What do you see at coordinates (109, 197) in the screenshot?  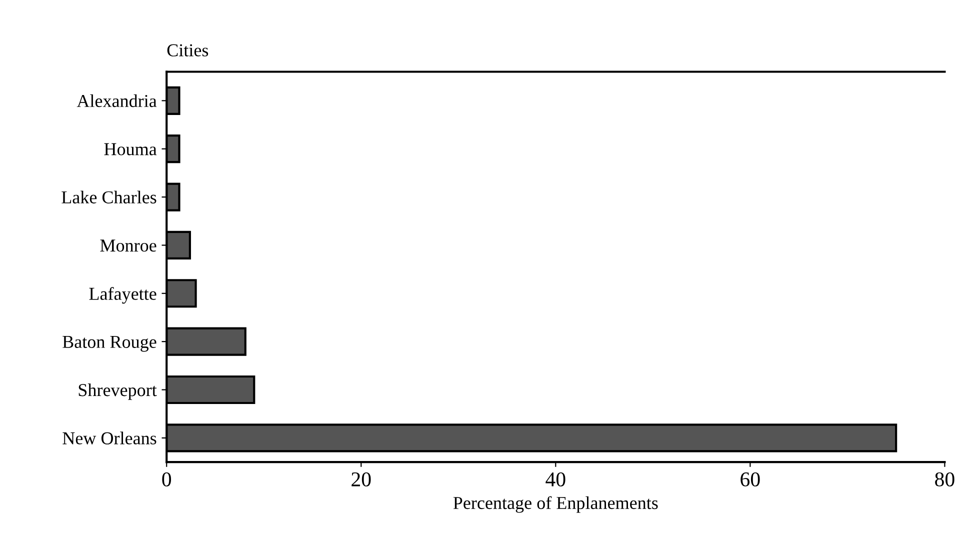 I see `y-tick-label: Lake Charles` at bounding box center [109, 197].